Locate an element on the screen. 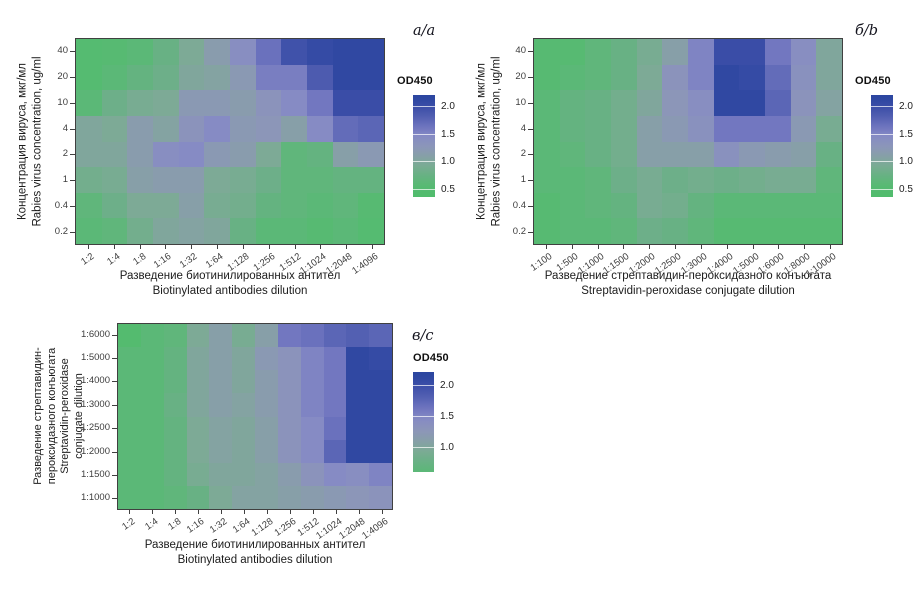 The width and height of the screenshot is (923, 591). legend-tick-label: 2.0 is located at coordinates (448, 107).